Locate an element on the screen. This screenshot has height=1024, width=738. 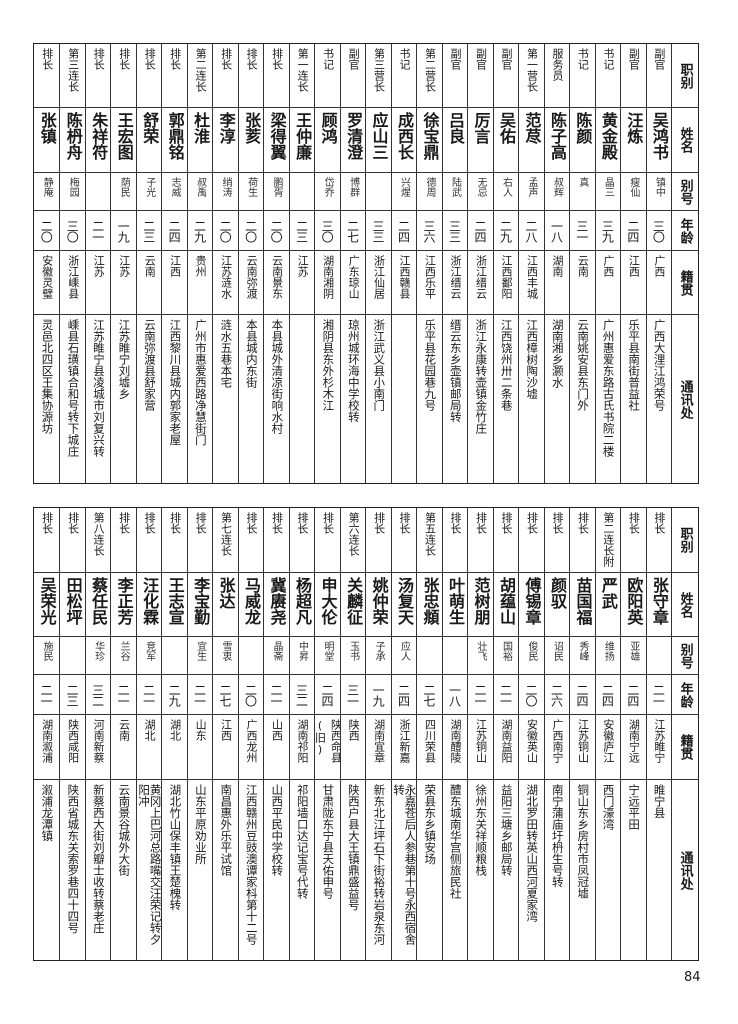
roster-entry: 排长 颜驭 诏民 二六 广西南宁 南宁蒲庙圩枬生号转 is located at coordinates (556, 734).